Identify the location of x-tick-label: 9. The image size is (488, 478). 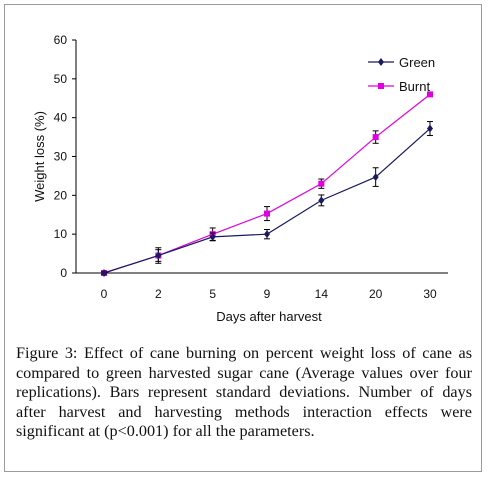
(267, 294).